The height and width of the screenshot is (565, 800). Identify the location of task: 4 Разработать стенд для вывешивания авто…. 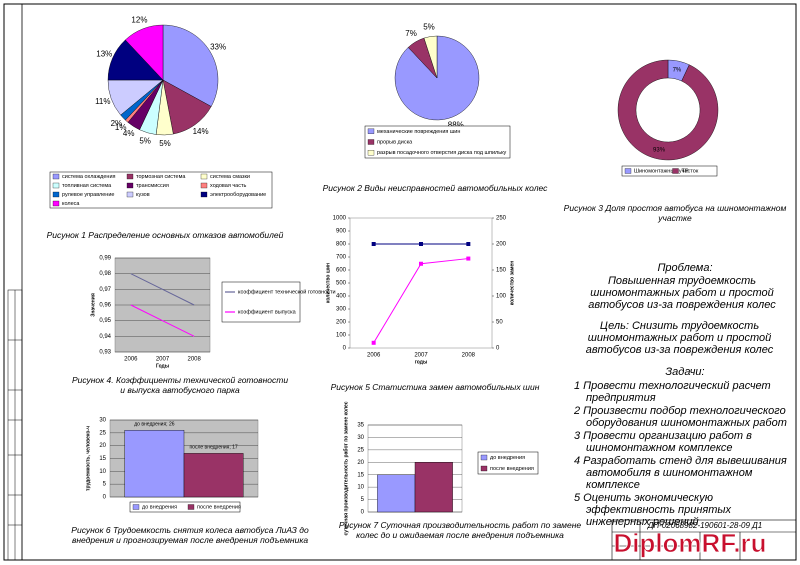
(680, 473).